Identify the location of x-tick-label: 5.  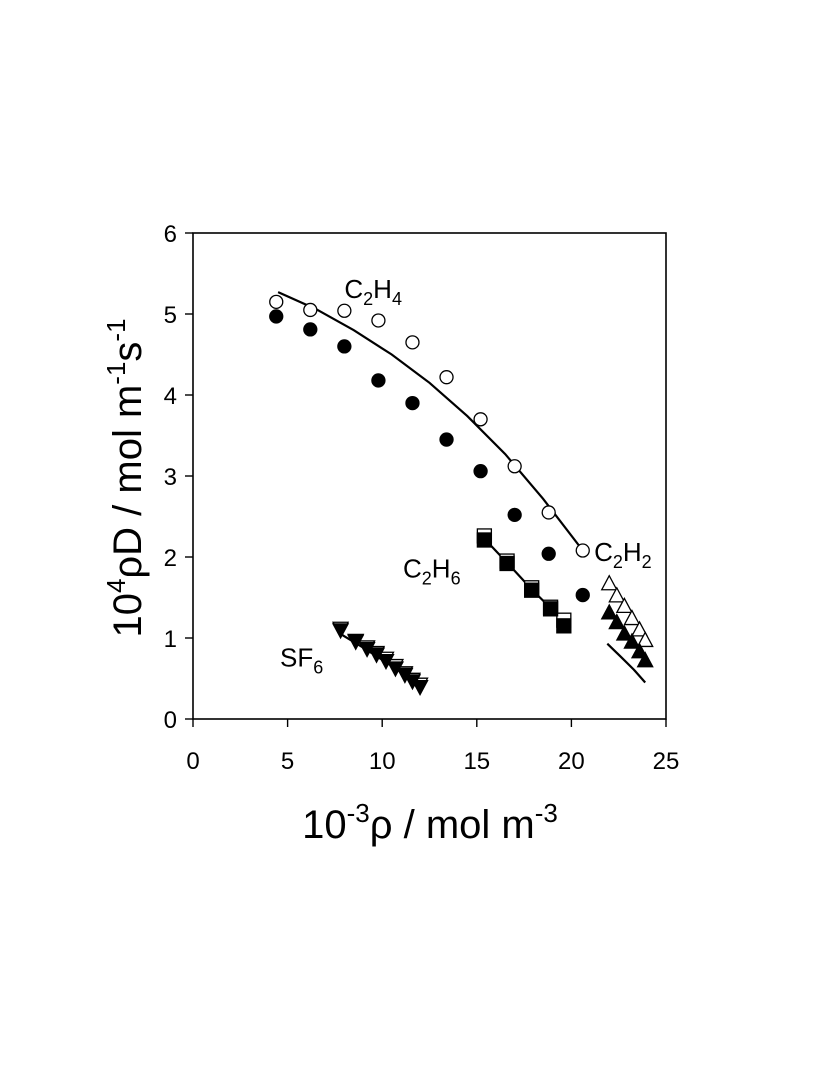
(287, 761).